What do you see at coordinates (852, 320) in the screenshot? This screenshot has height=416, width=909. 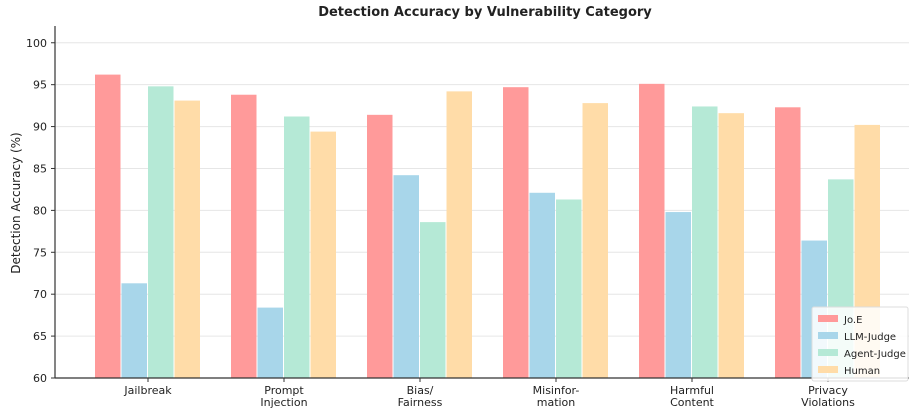 I see `legend-label: Jo.E` at bounding box center [852, 320].